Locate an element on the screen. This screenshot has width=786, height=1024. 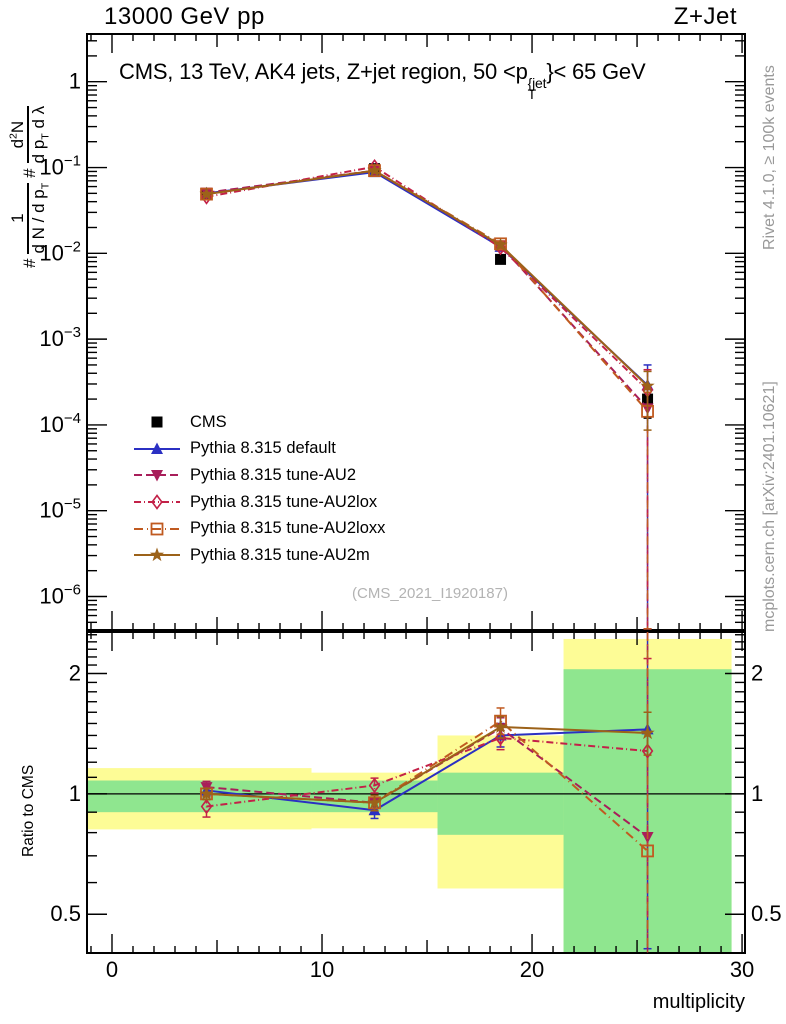
svg-text: 20 is located at coordinates (532, 969).